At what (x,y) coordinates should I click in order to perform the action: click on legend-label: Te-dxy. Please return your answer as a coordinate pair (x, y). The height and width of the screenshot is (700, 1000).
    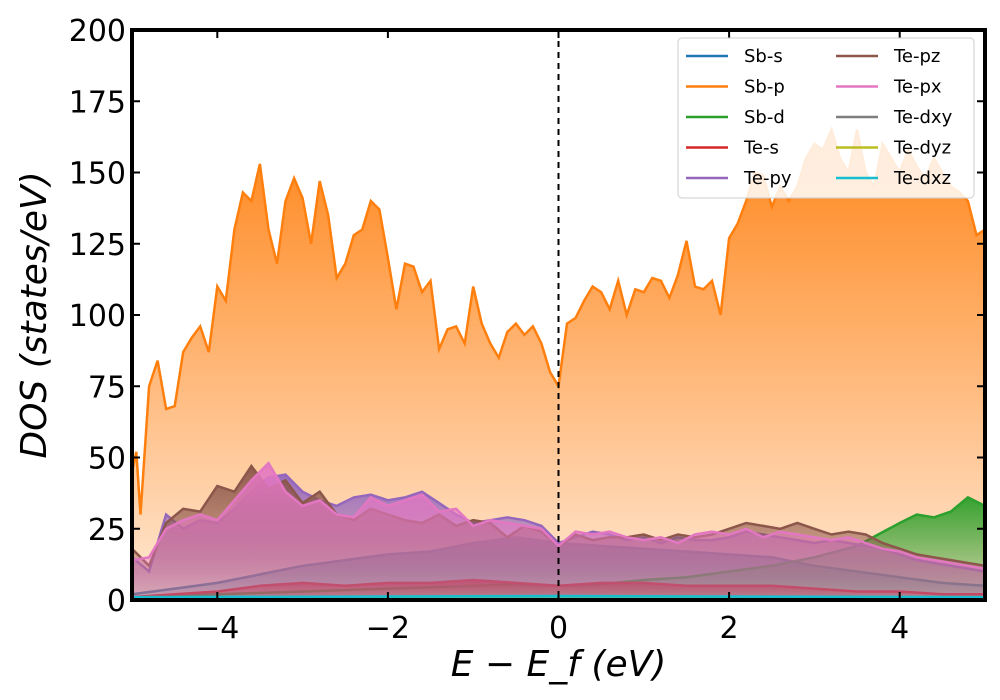
    Looking at the image, I should click on (923, 117).